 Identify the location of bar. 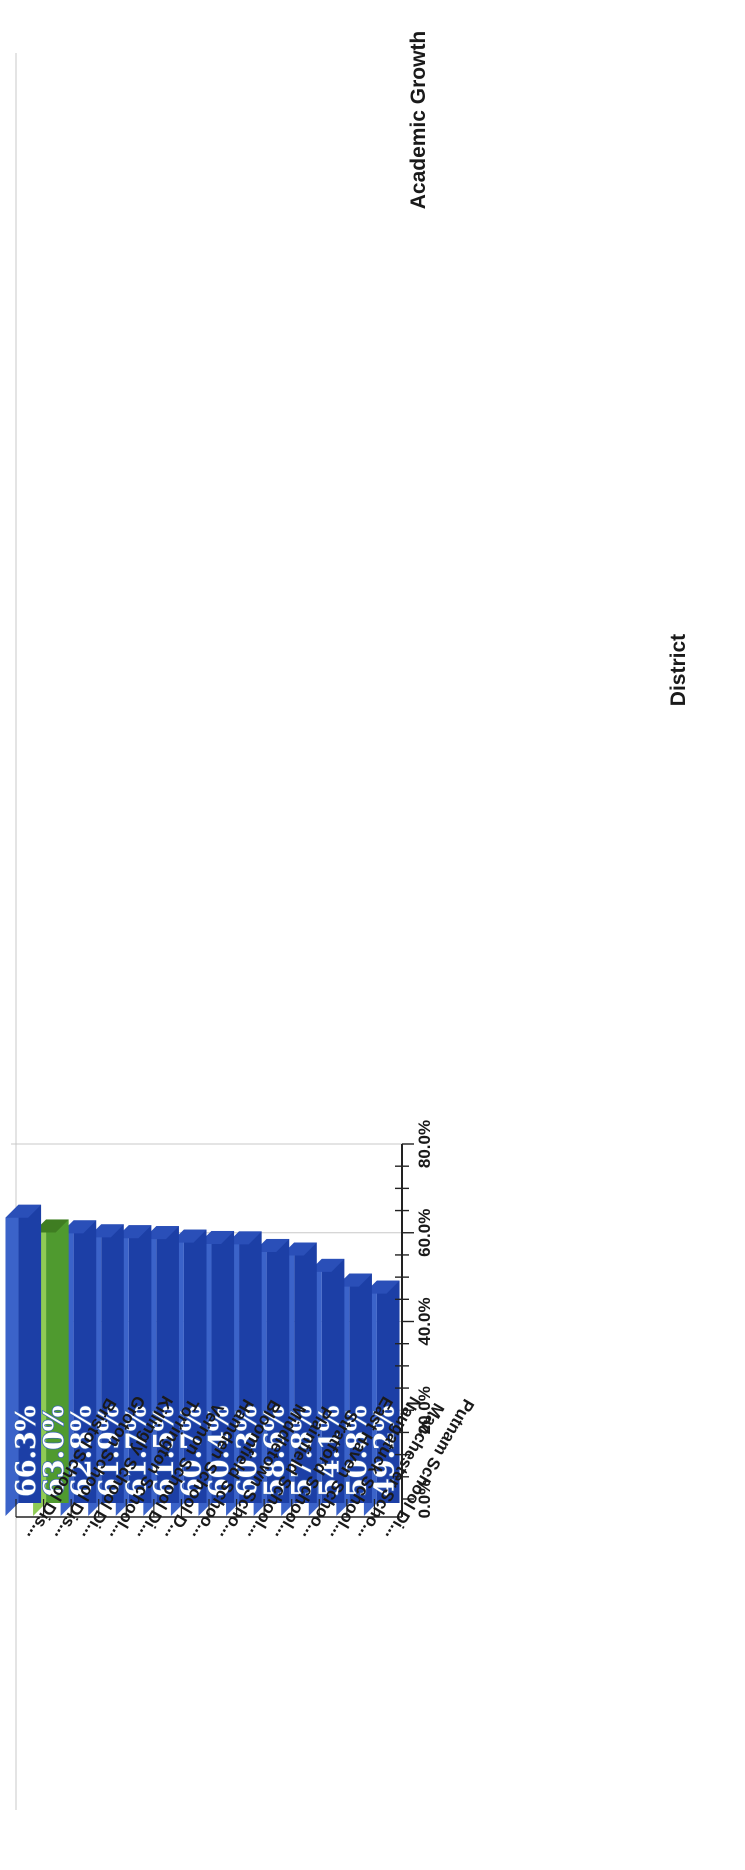
(23, 1360).